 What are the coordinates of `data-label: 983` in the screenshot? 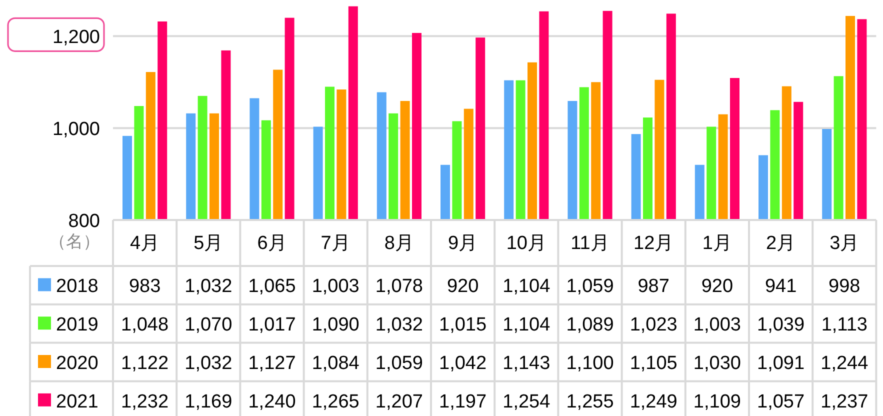 It's located at (144, 287).